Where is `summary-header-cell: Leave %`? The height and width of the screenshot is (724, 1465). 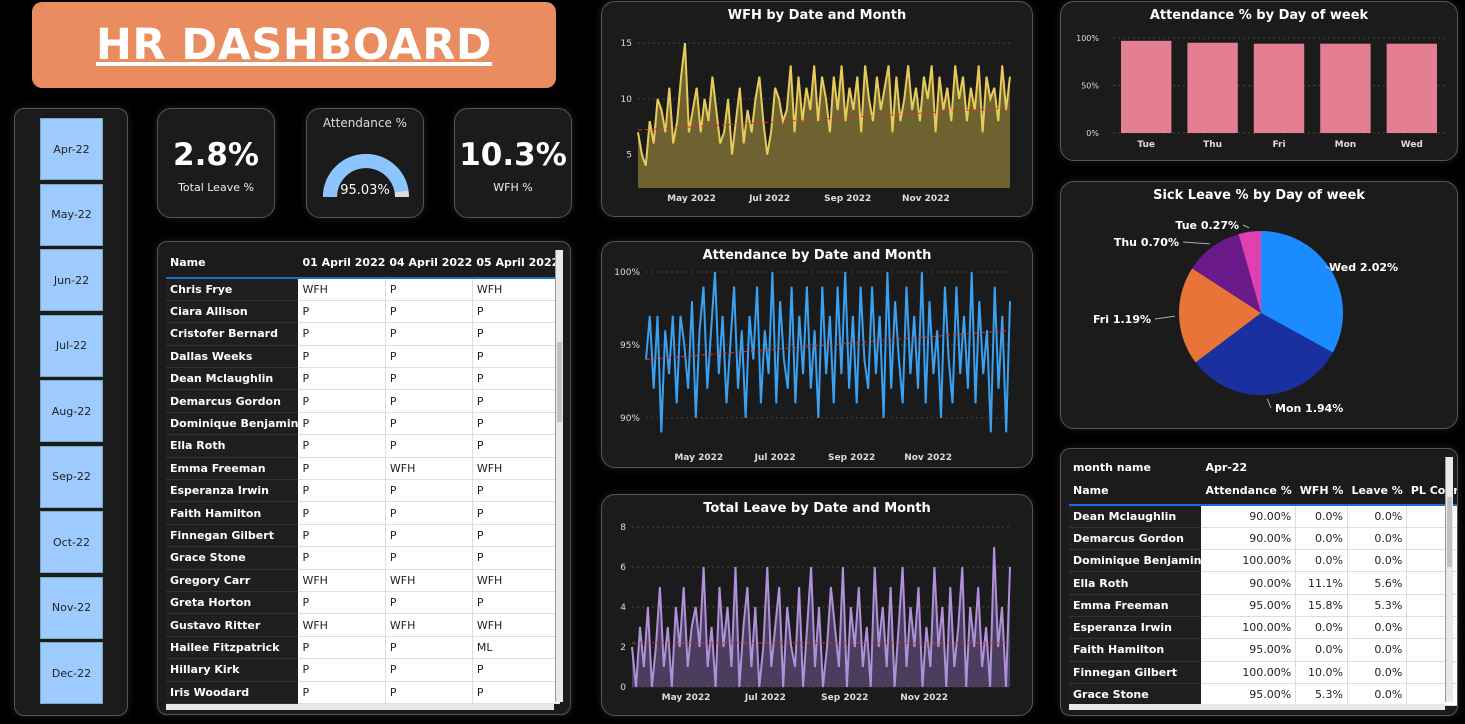 summary-header-cell: Leave % is located at coordinates (1377, 490).